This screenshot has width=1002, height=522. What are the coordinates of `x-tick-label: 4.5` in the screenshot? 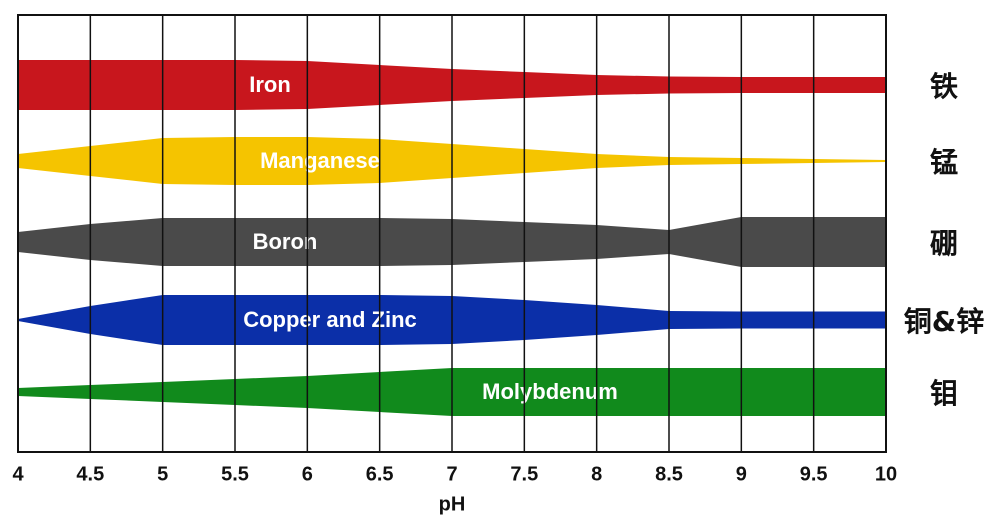 It's located at (90, 474).